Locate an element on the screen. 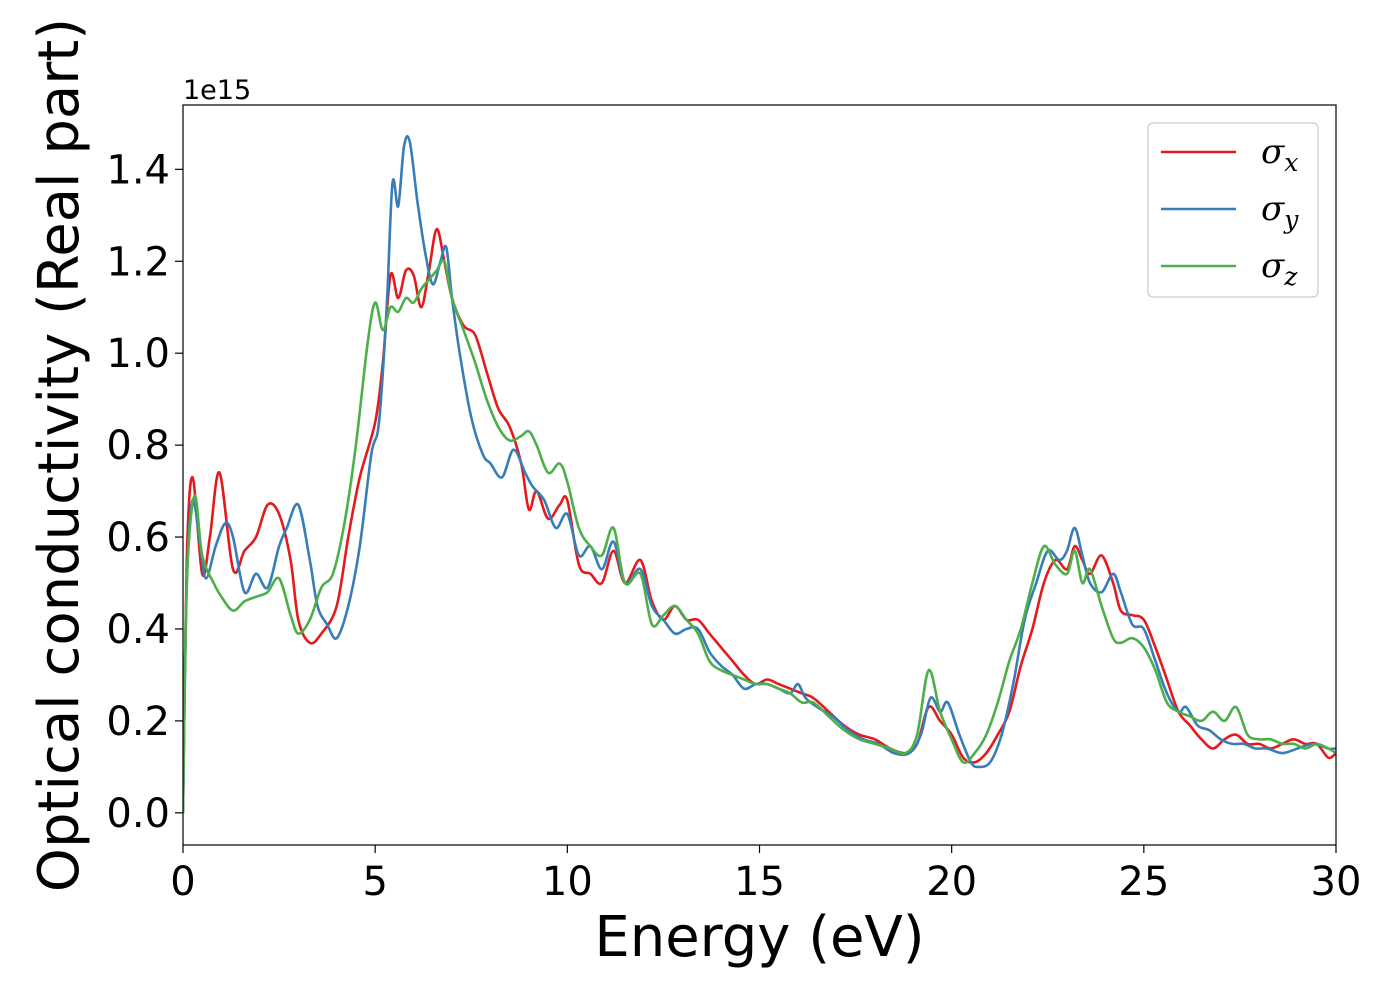 Image resolution: width=1400 pixels, height=1000 pixels. legend-label: σz is located at coordinates (1279, 268).